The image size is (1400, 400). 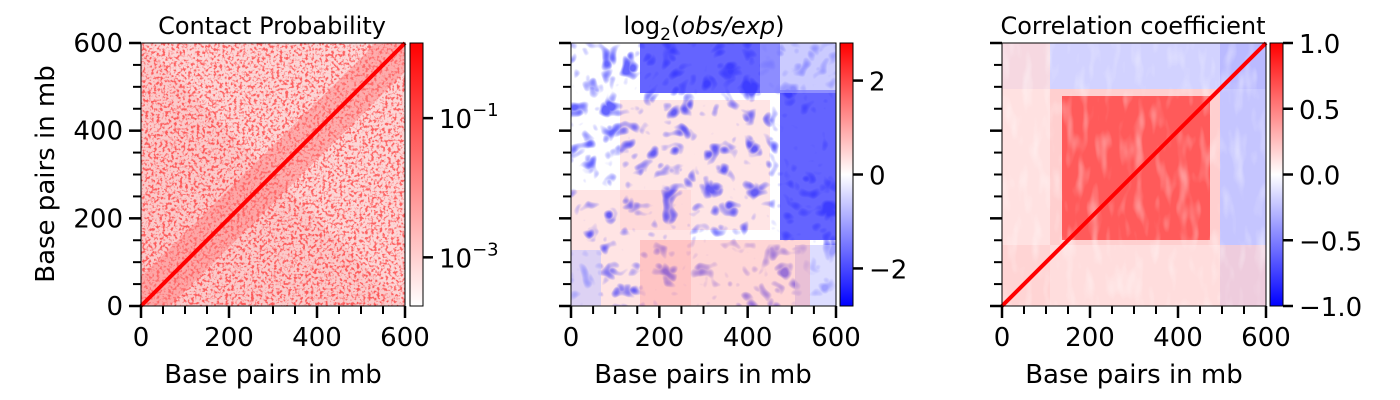 What do you see at coordinates (98, 132) in the screenshot?
I see `y-tick-label: 400` at bounding box center [98, 132].